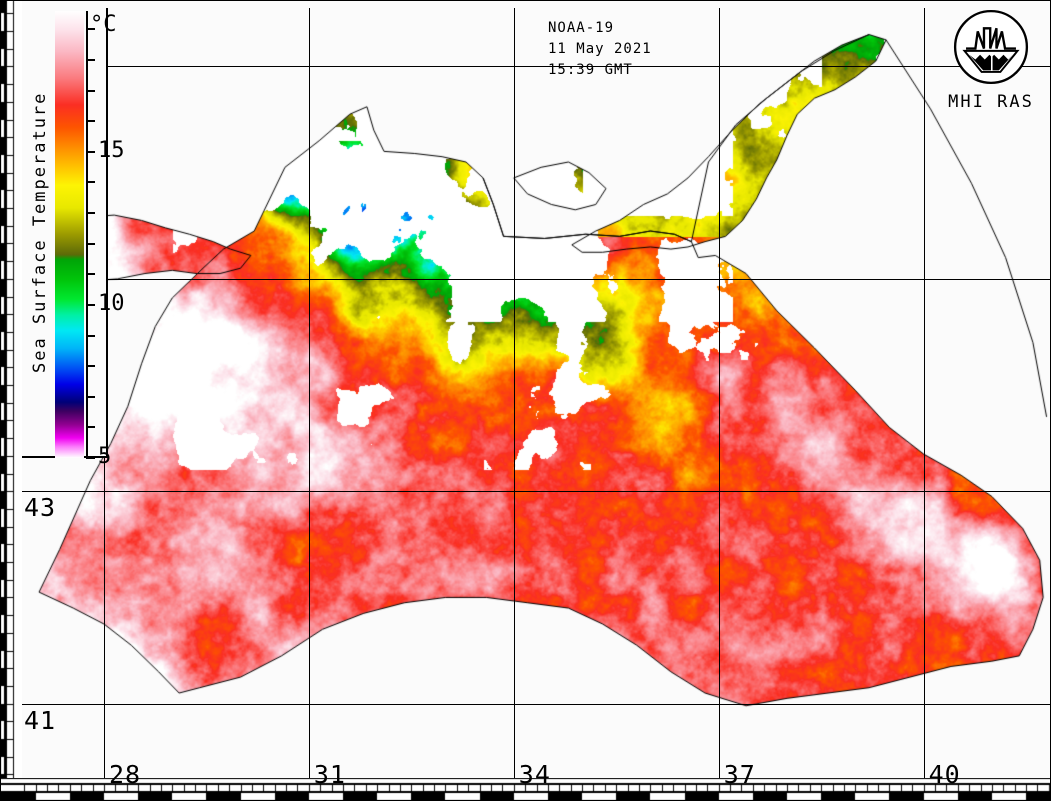 This screenshot has height=801, width=1051. Describe the element at coordinates (11, 400) in the screenshot. I see `latitude-ruler-left` at that location.